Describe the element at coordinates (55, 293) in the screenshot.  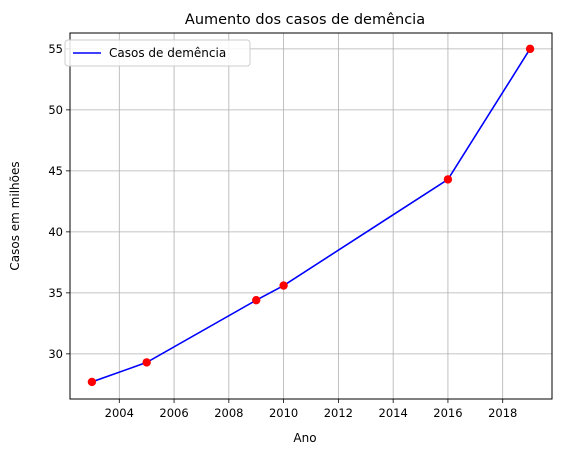
I see `y-tick-label: 35` at that location.